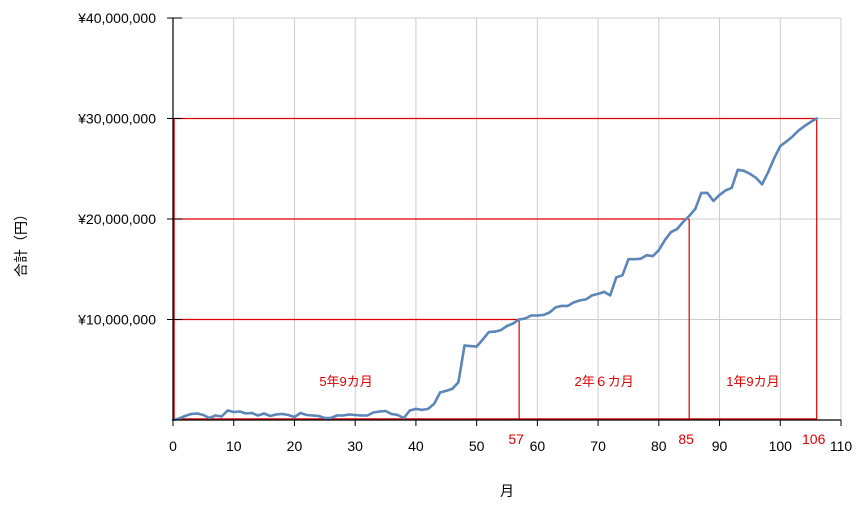 The width and height of the screenshot is (867, 510). I want to click on y-axis-title: 合計（円）, so click(21, 242).